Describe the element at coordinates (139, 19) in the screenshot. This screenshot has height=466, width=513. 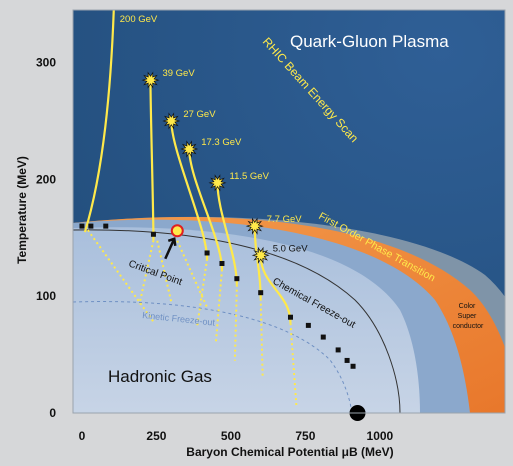
I see `beam-energy-label: 200 GeV` at that location.